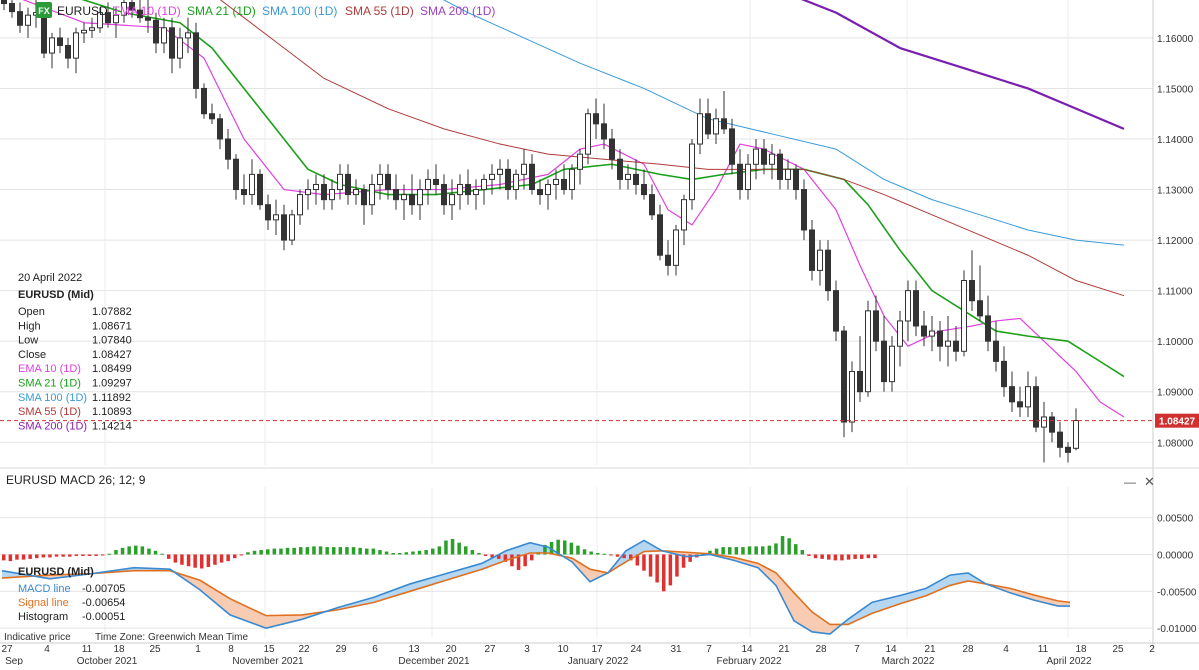 This screenshot has height=670, width=1199. What do you see at coordinates (43, 603) in the screenshot?
I see `macd-row-label: Signal line` at bounding box center [43, 603].